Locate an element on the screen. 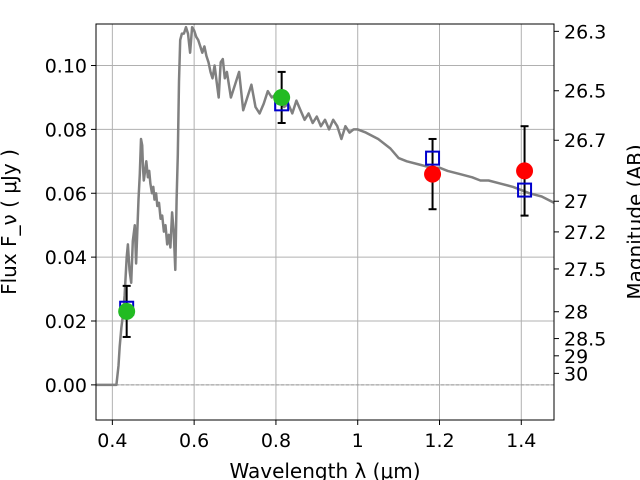 Image resolution: width=640 pixels, height=480 pixels. y2-tick-label: 28.5 is located at coordinates (585, 340).